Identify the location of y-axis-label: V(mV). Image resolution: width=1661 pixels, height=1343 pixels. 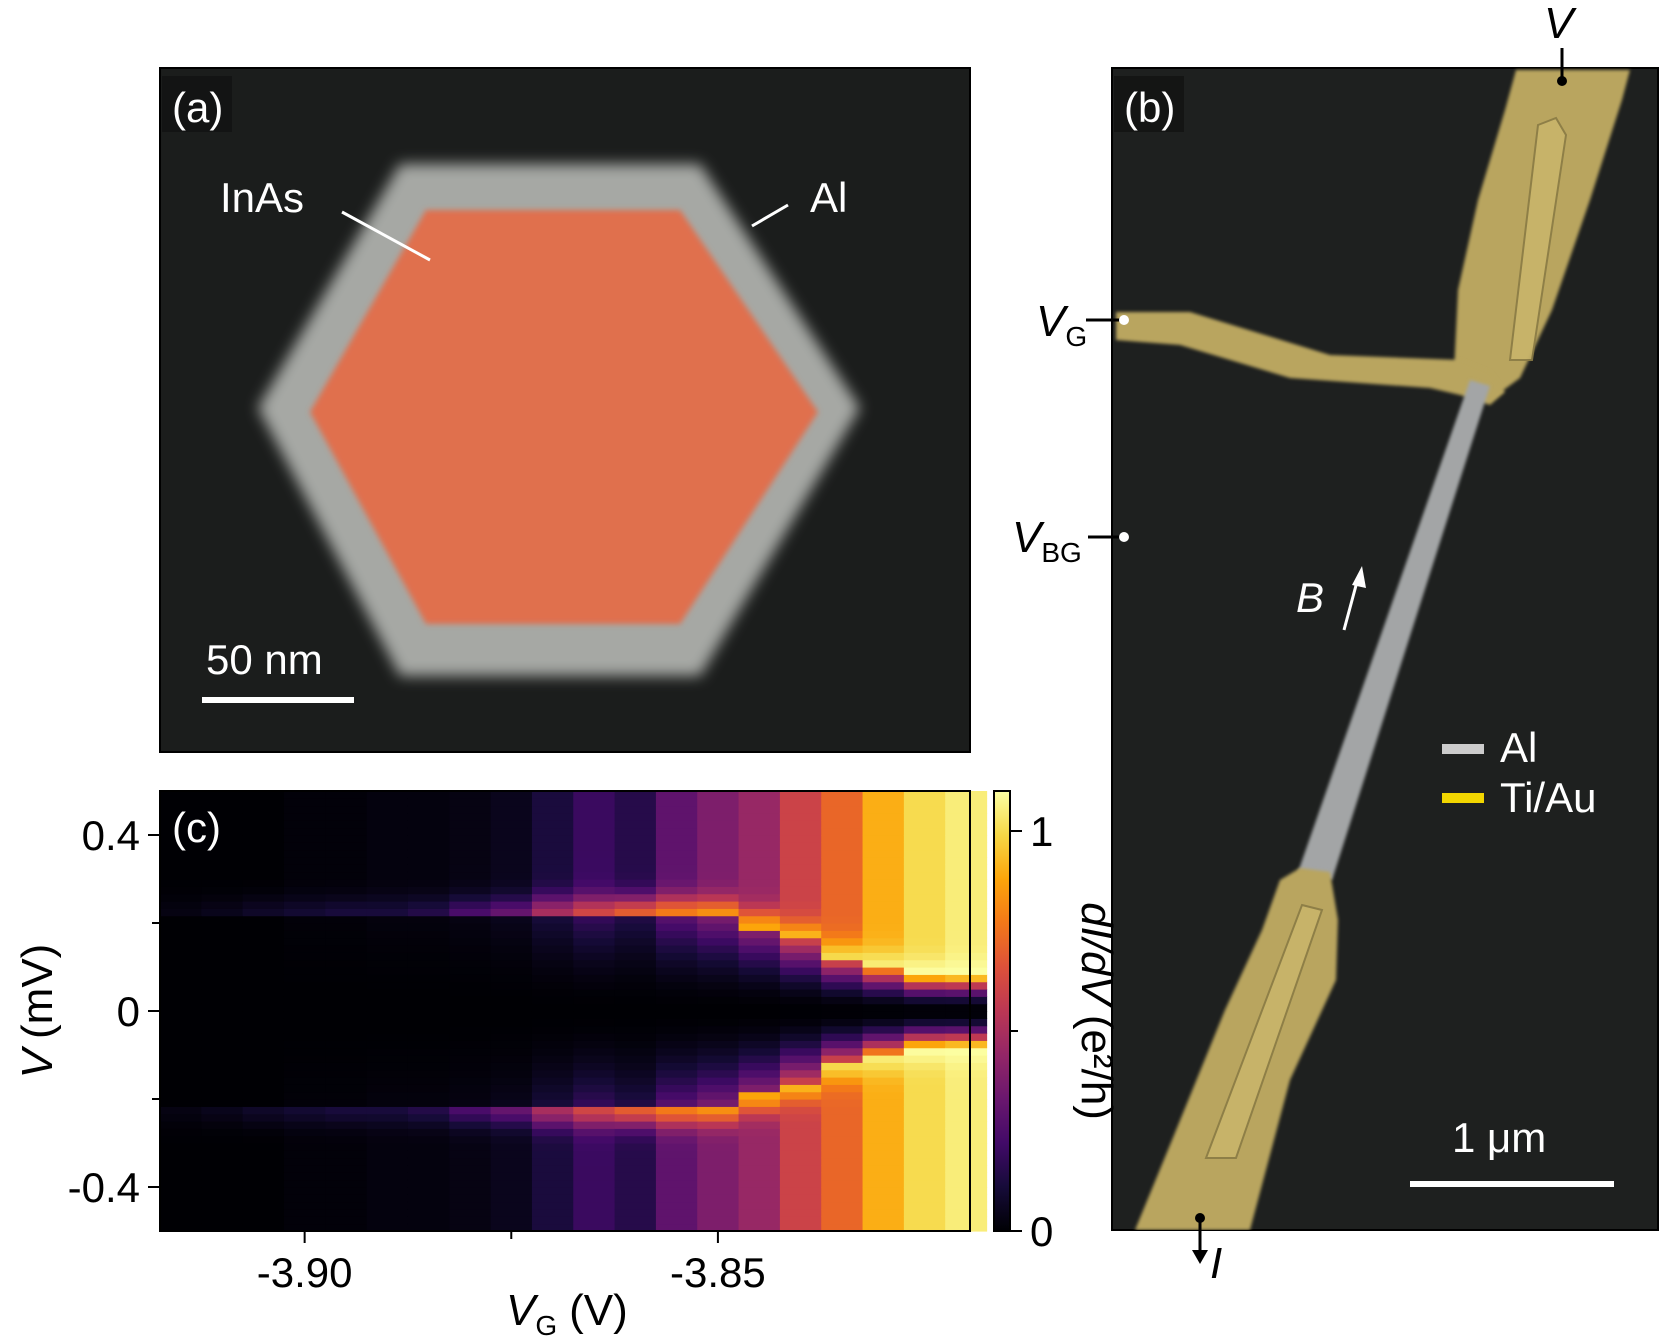
(37, 1011).